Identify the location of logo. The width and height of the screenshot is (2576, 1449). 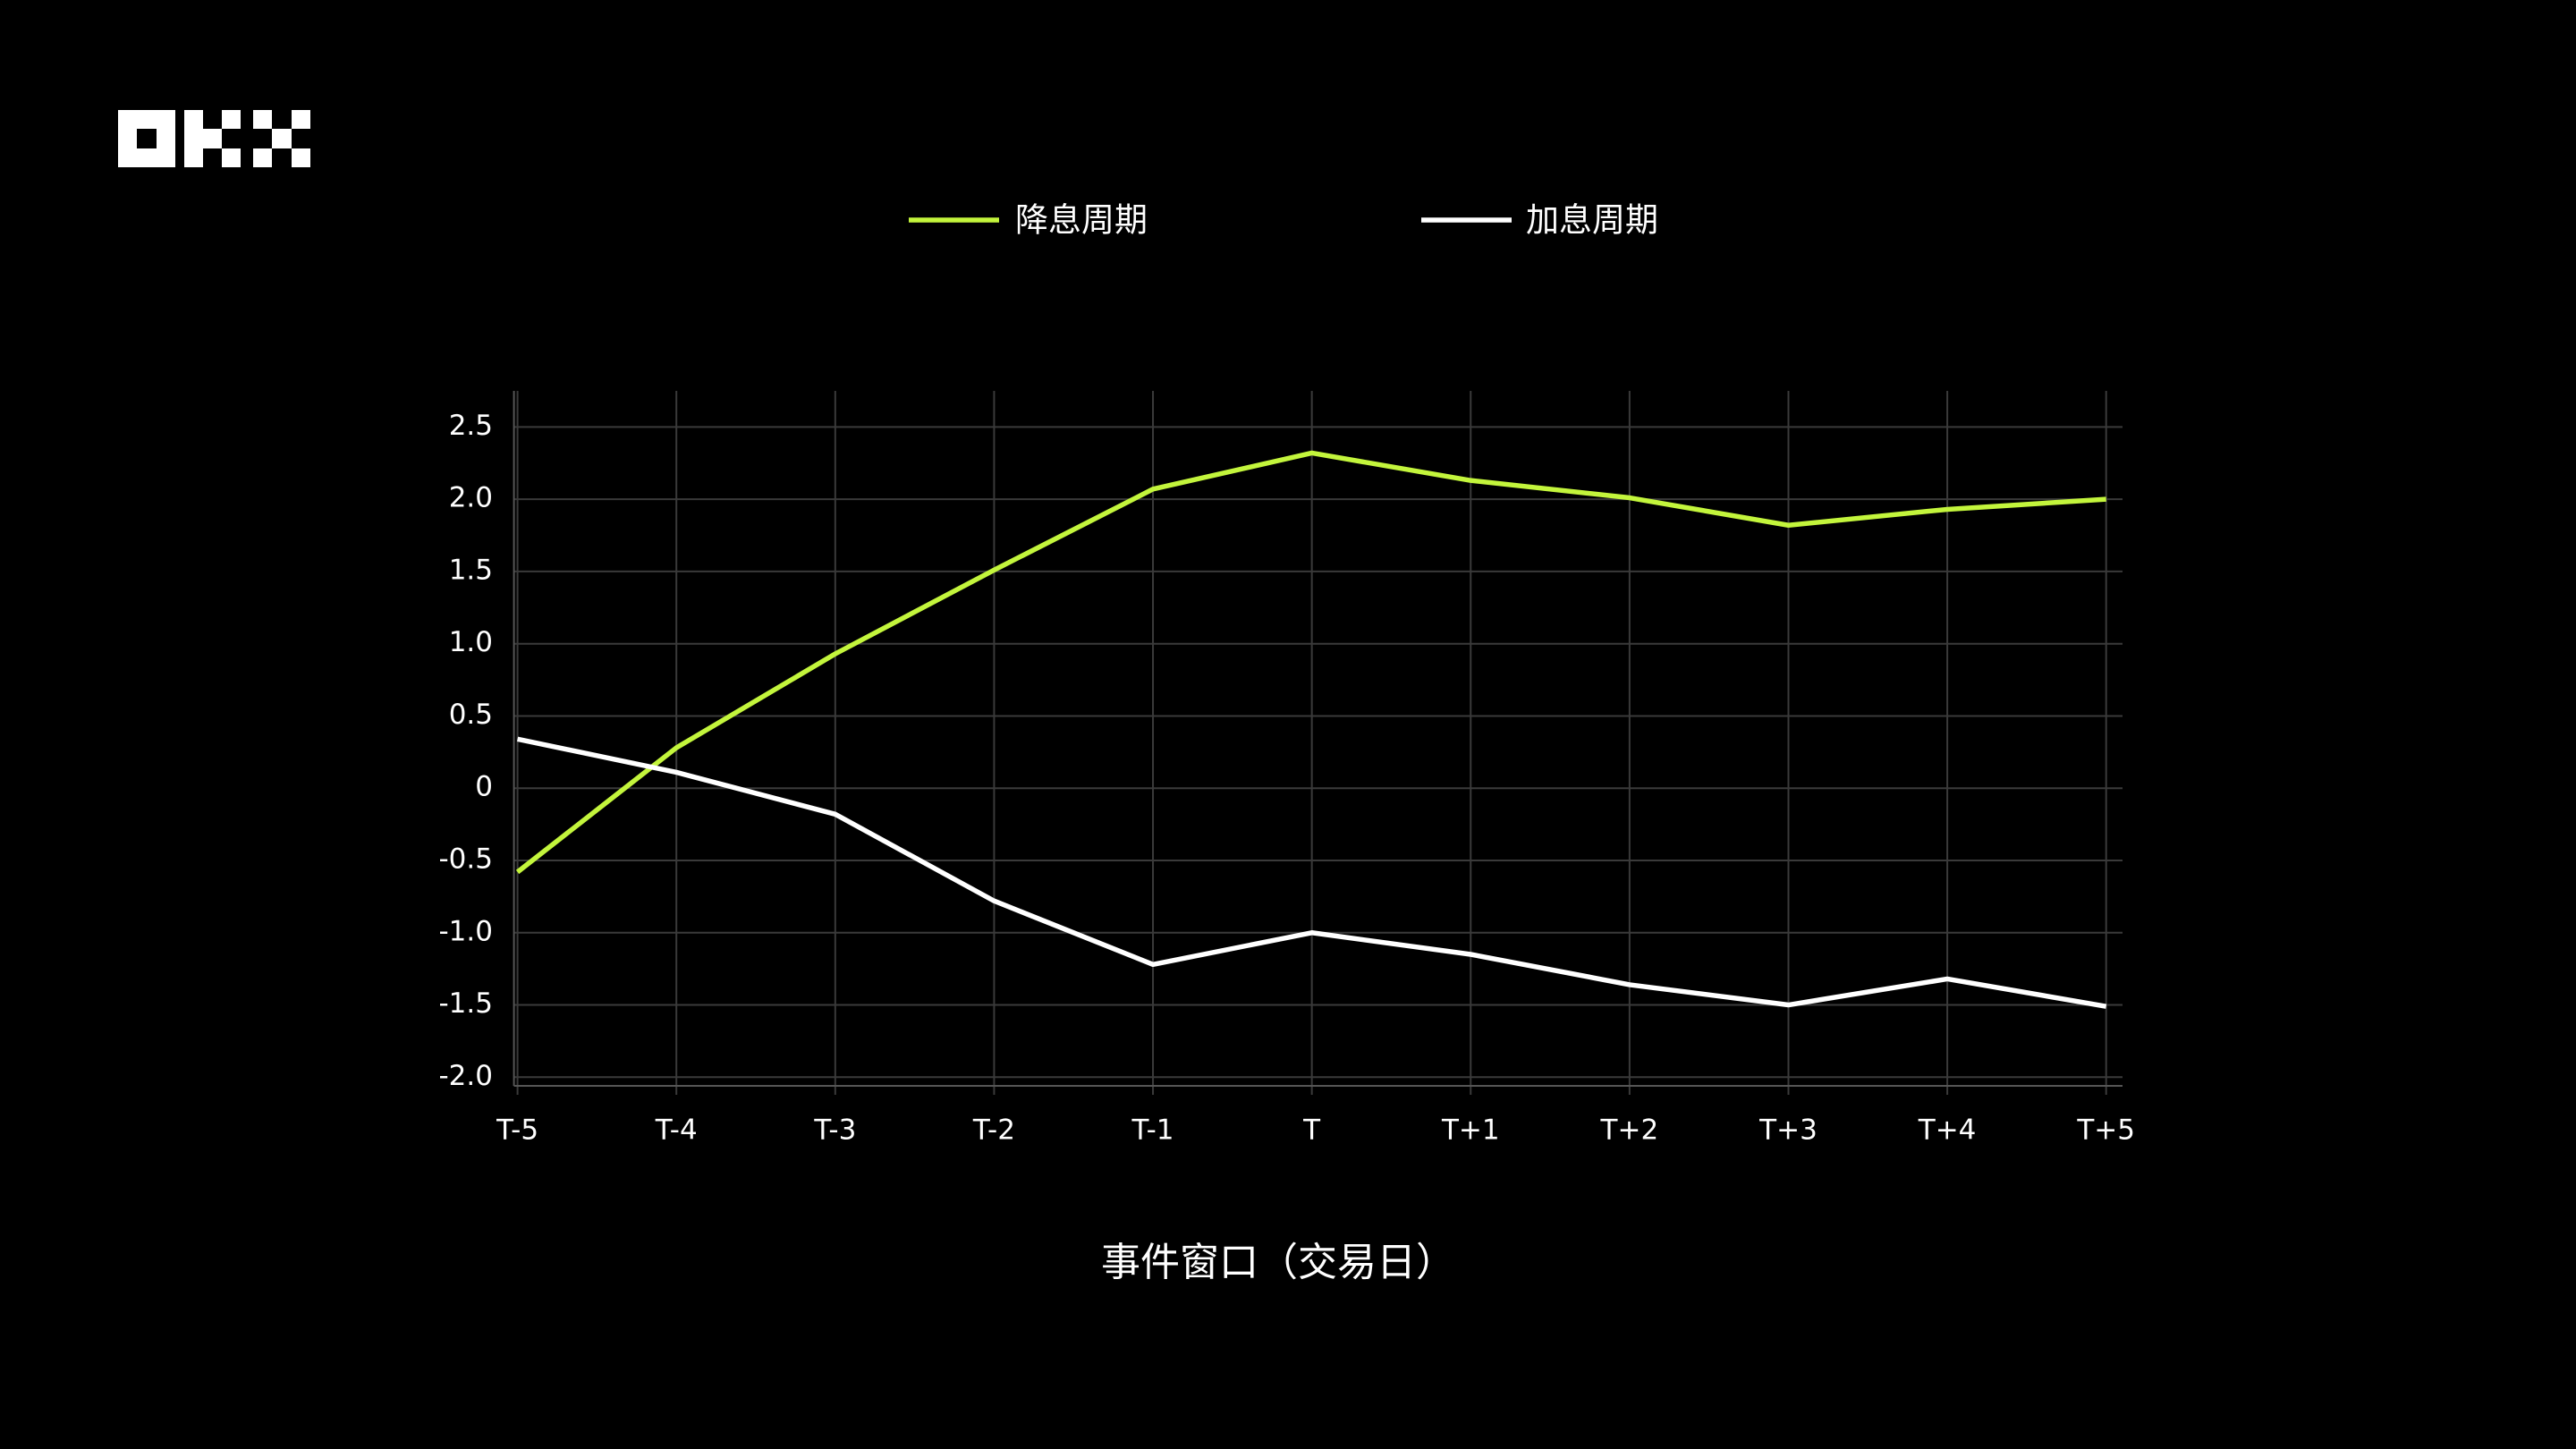
(214, 138).